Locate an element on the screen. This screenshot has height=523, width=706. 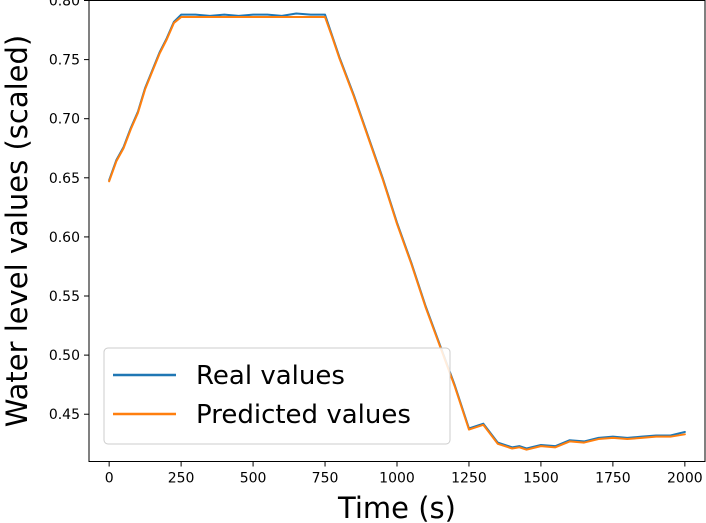
y-tick-label: 0.75 is located at coordinates (64, 61).